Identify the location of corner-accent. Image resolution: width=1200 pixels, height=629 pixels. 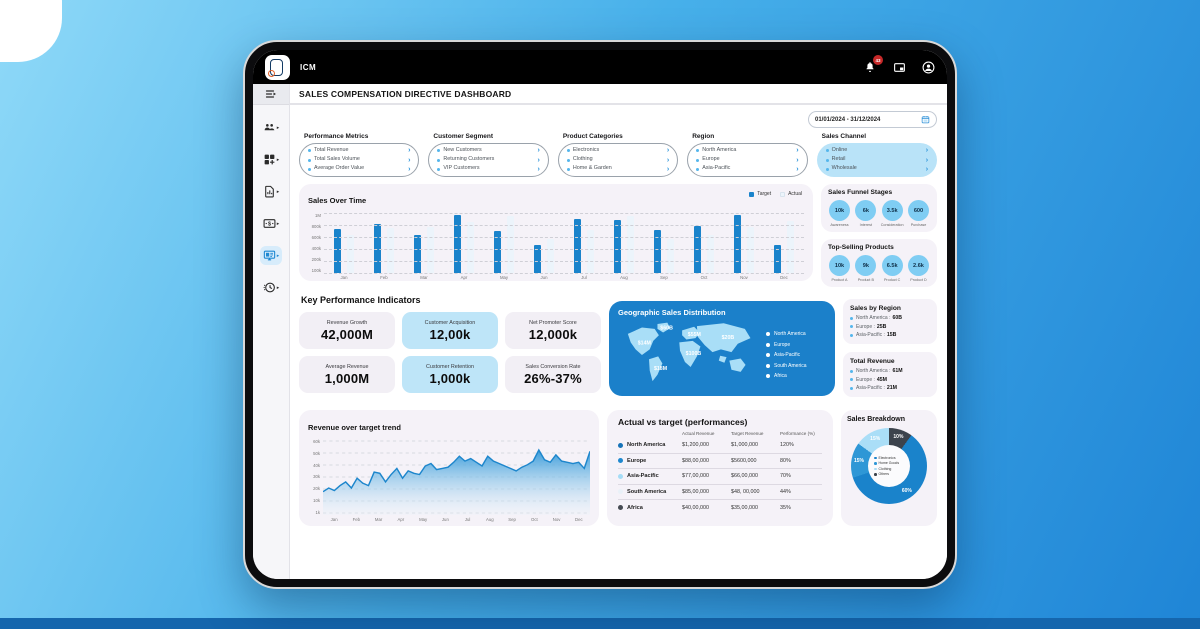
(31, 31).